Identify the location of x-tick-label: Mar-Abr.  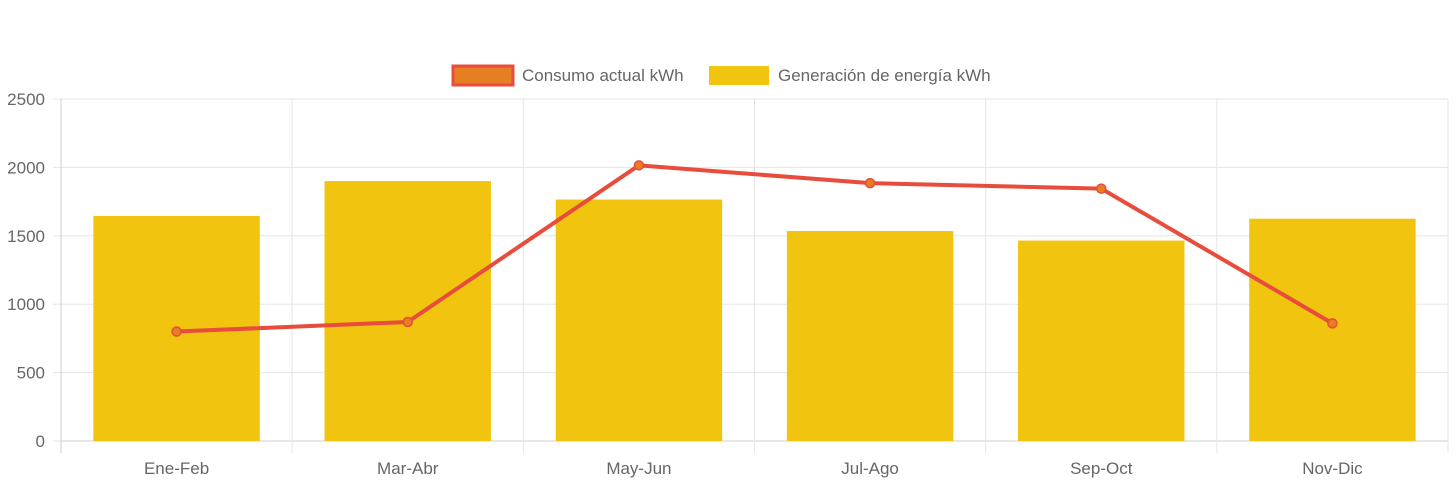
(408, 468).